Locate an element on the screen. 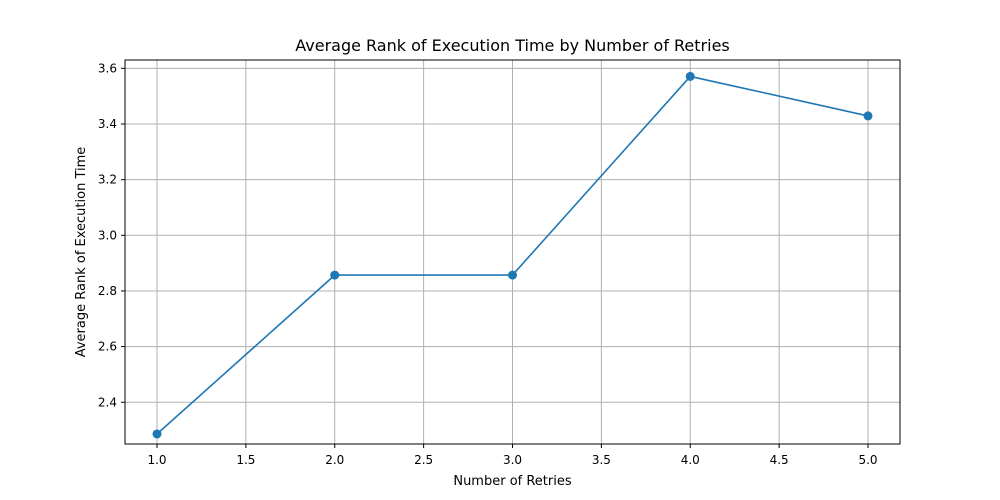 This screenshot has height=500, width=1000. x-tick-label: 4.0 is located at coordinates (690, 460).